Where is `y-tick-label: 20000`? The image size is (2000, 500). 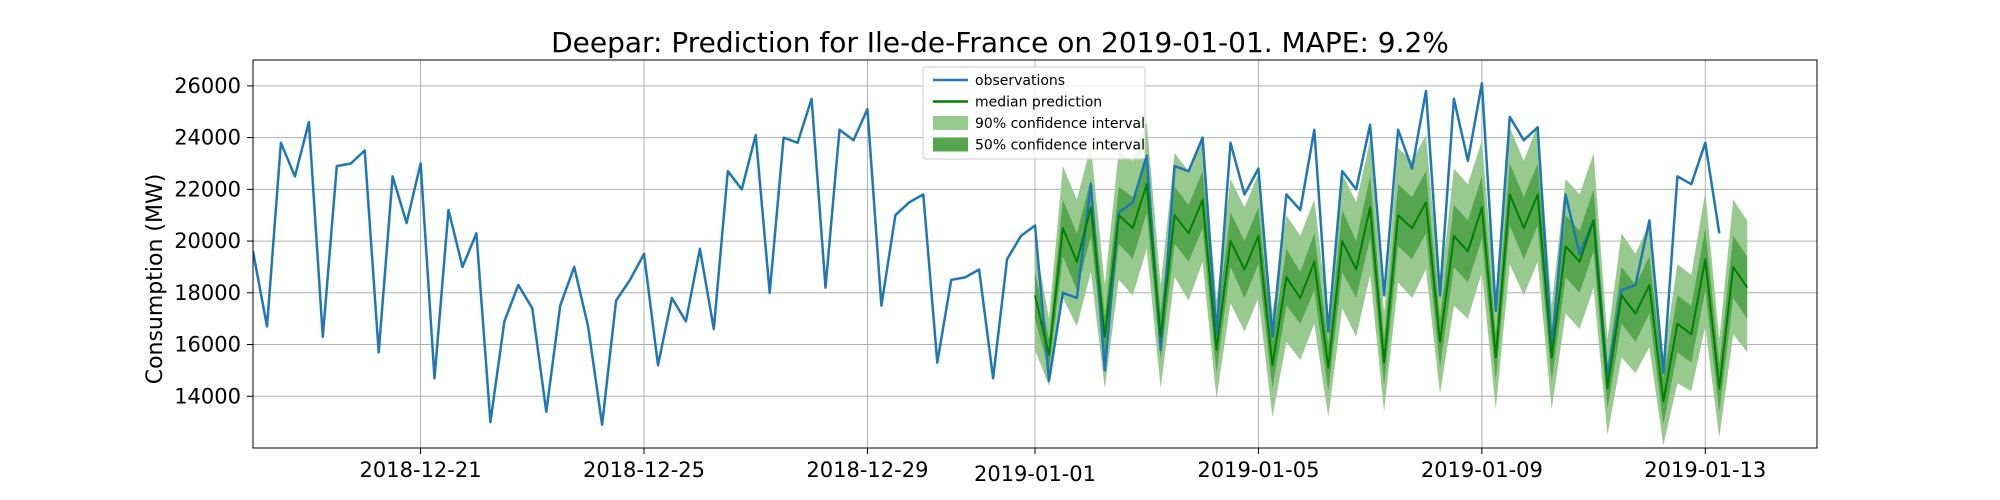
y-tick-label: 20000 is located at coordinates (207, 241).